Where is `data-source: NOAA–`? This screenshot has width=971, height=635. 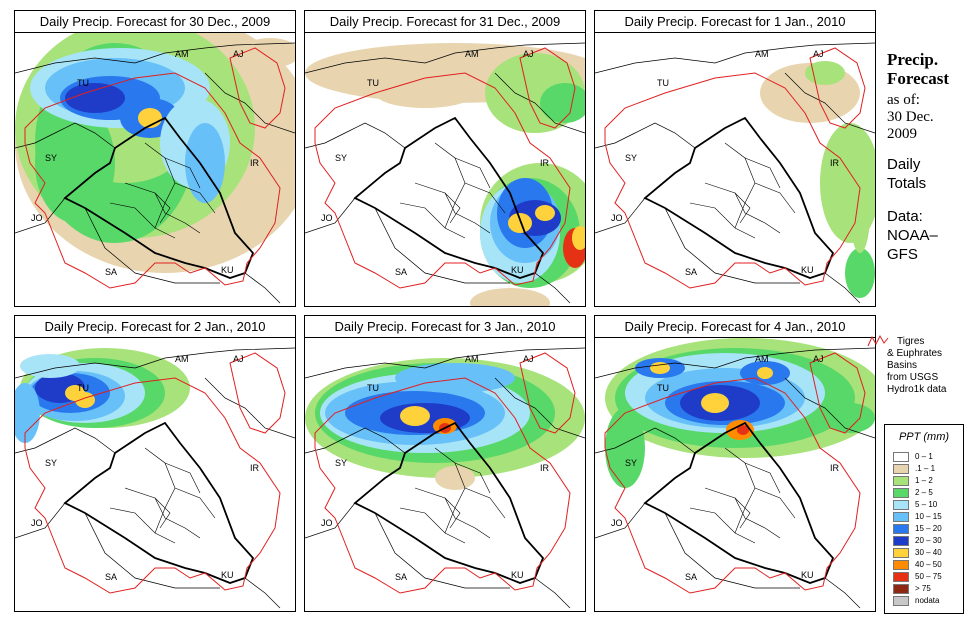
data-source: NOAA– is located at coordinates (912, 235).